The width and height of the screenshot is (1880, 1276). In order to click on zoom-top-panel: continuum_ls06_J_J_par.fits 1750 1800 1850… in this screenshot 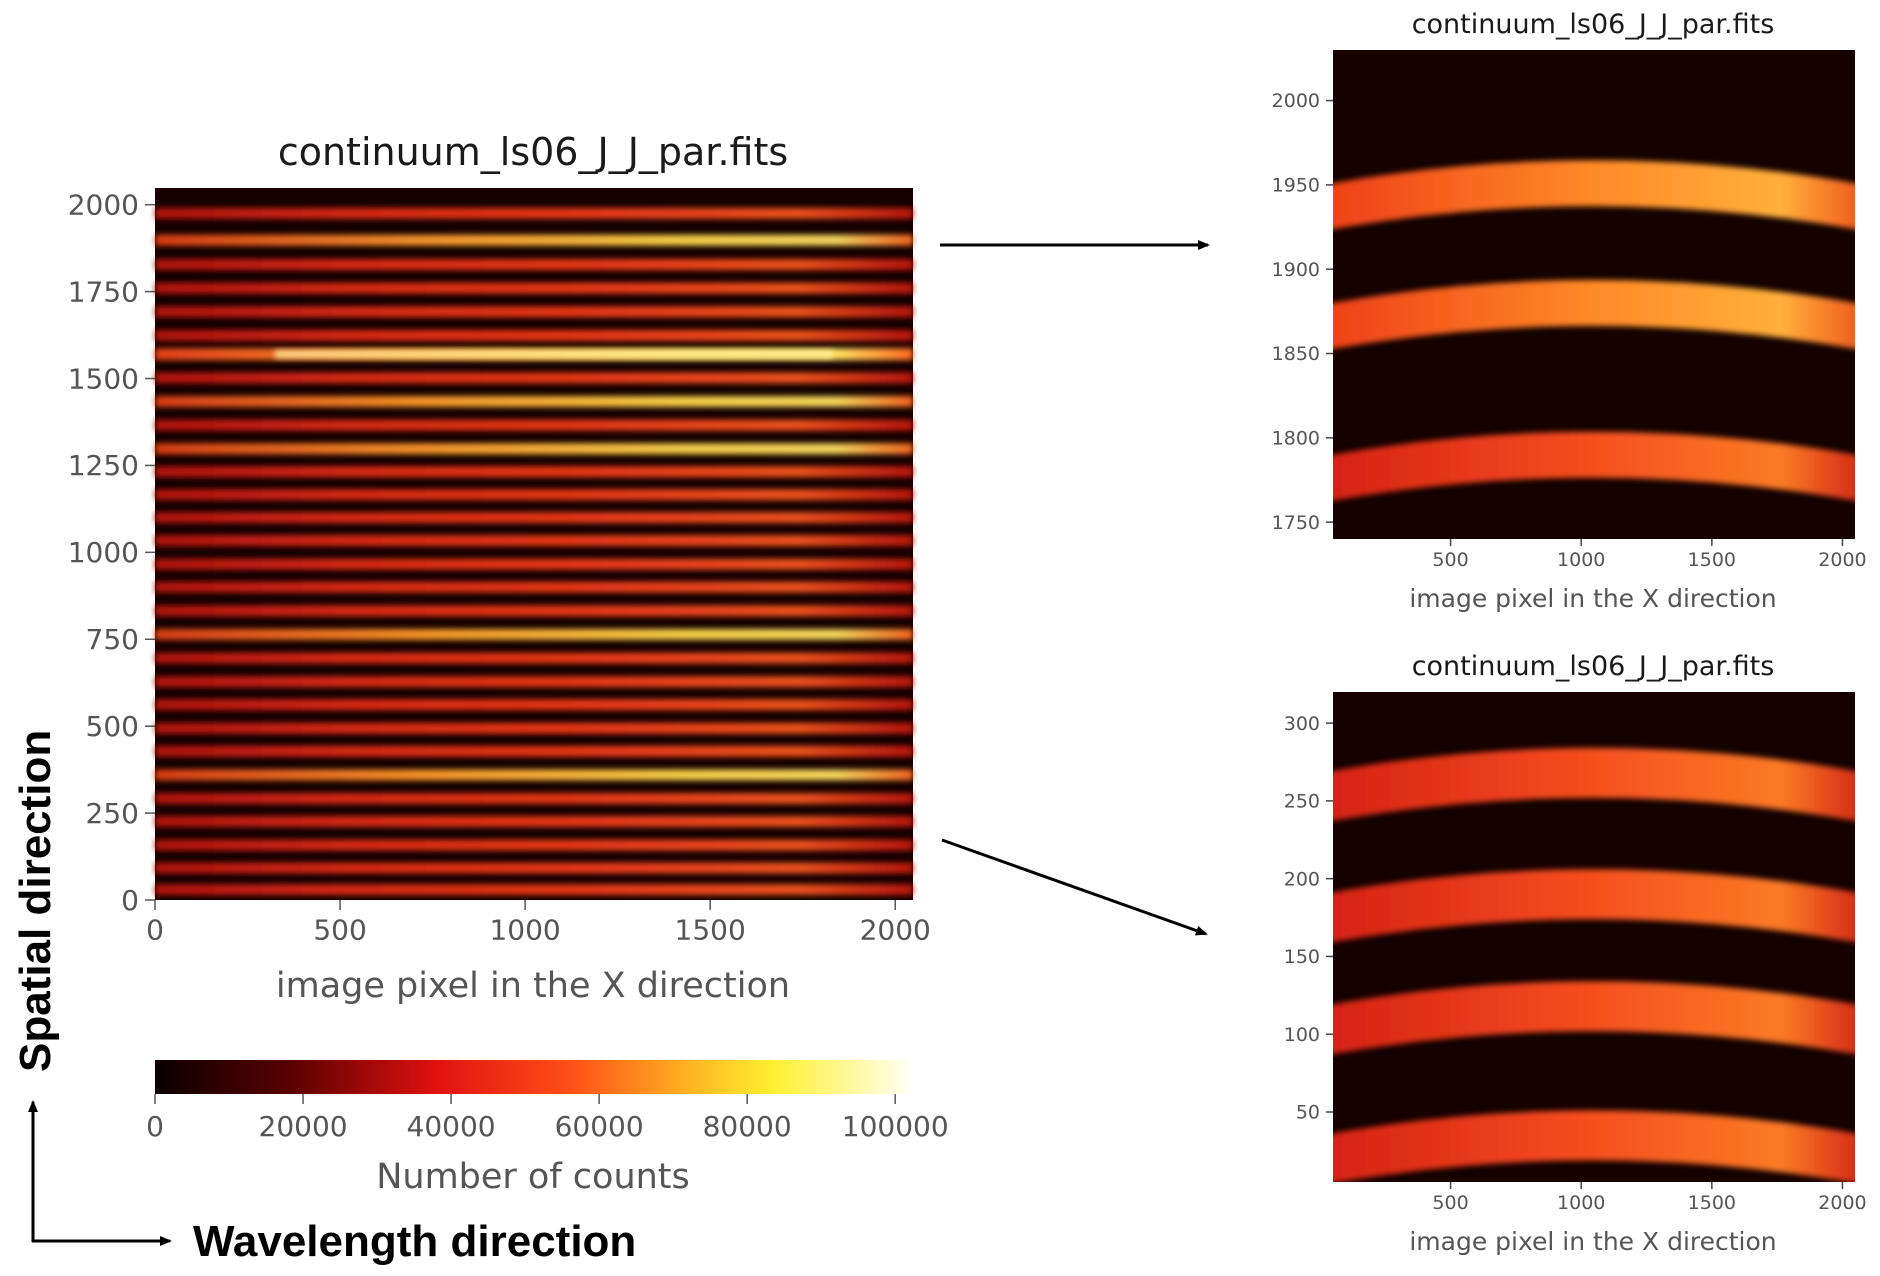, I will do `click(1569, 311)`.